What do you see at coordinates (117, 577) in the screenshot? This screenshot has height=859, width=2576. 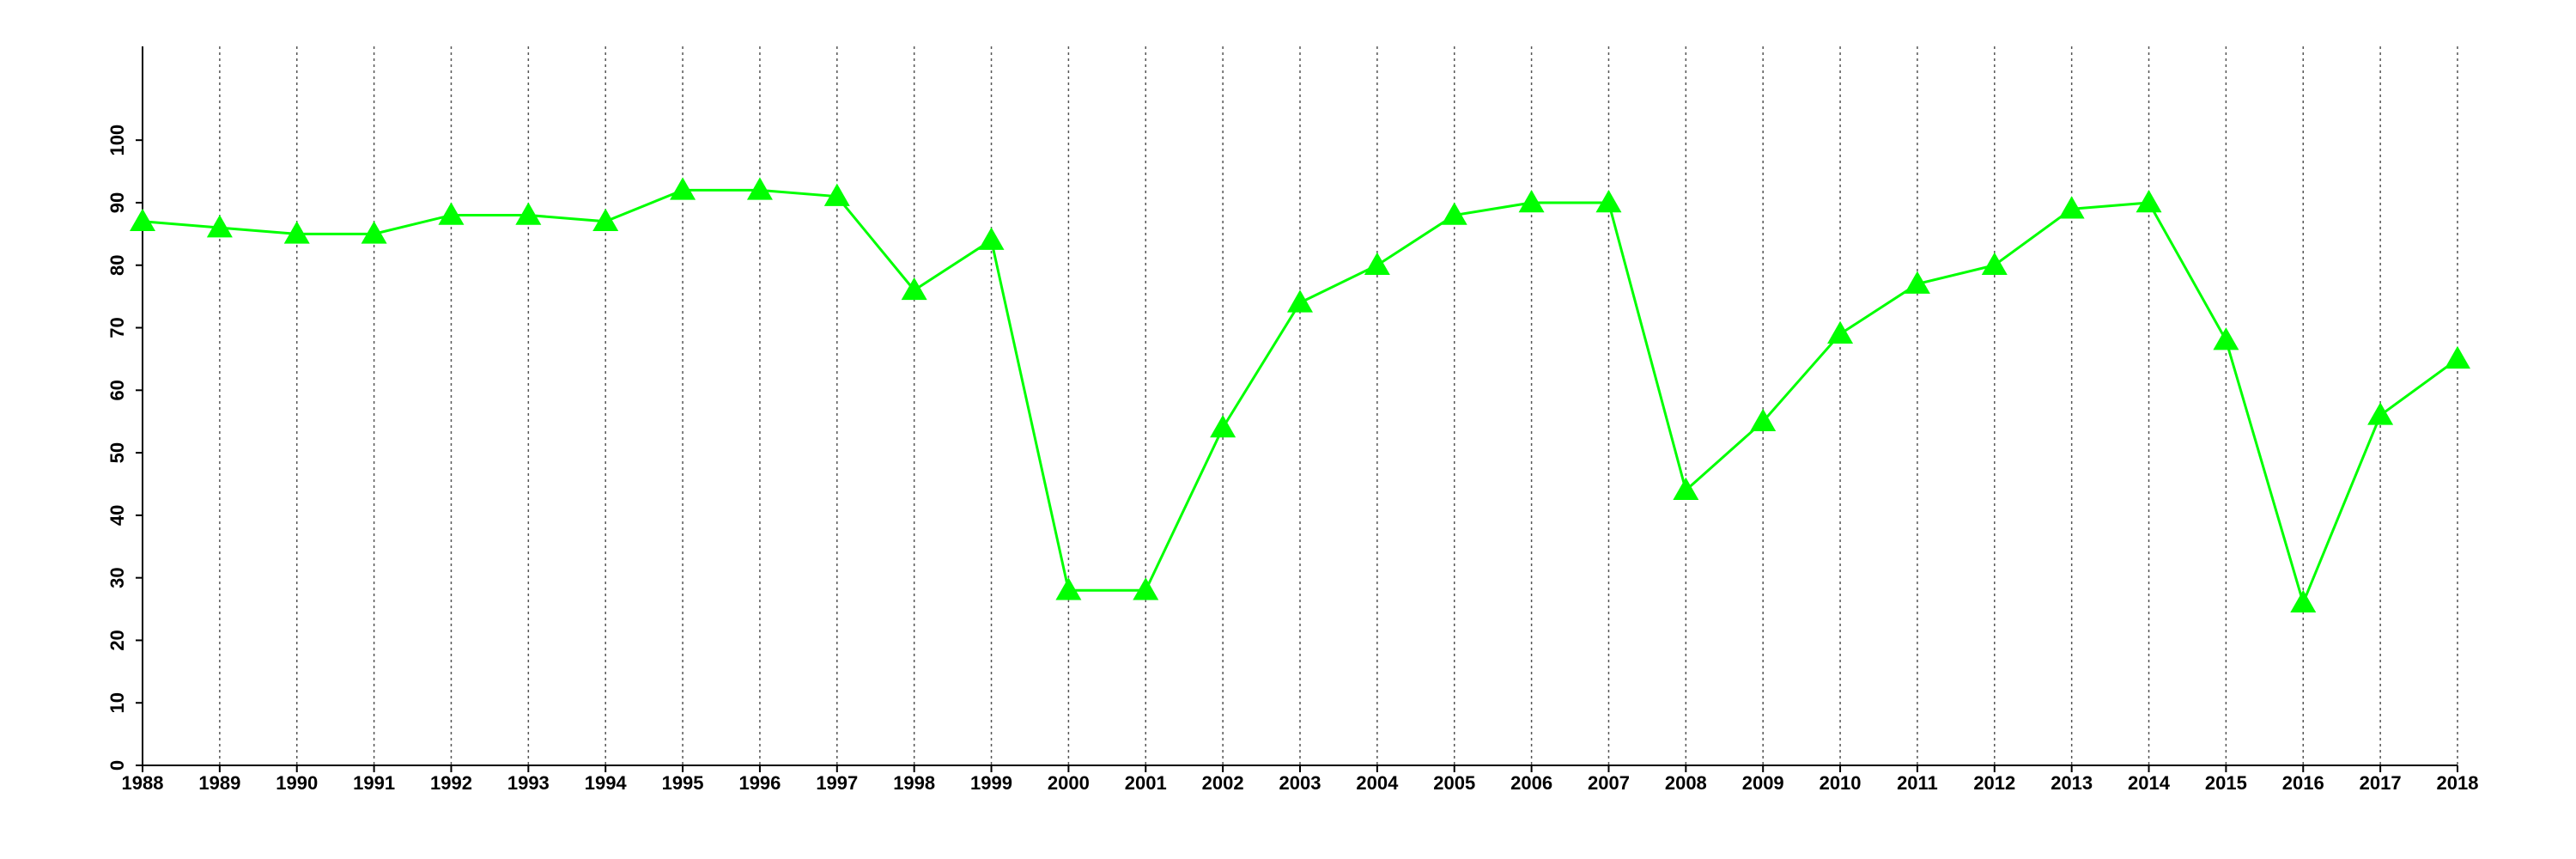 I see `y-tick-label: 30` at bounding box center [117, 577].